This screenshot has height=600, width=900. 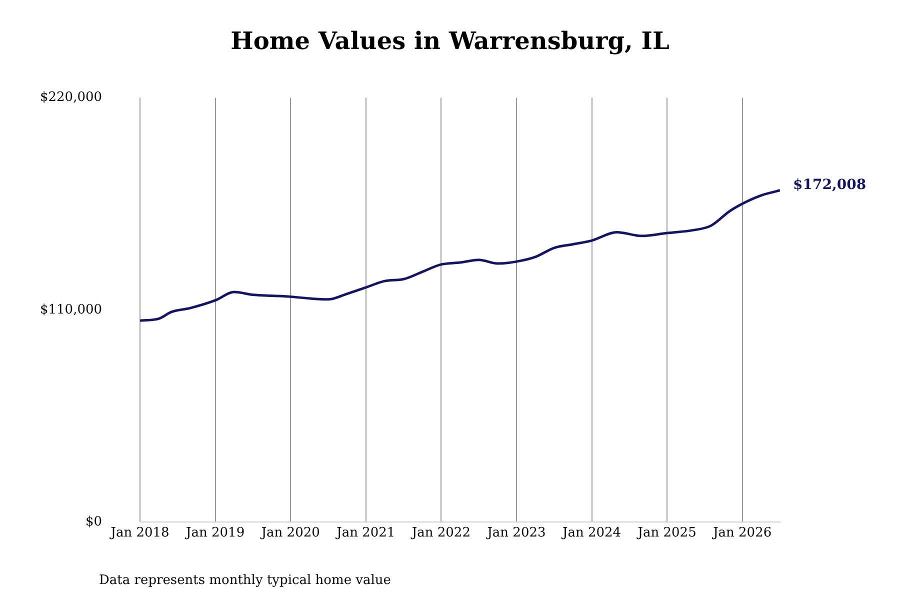 I want to click on x-tick-label: Jan 2024, so click(x=591, y=532).